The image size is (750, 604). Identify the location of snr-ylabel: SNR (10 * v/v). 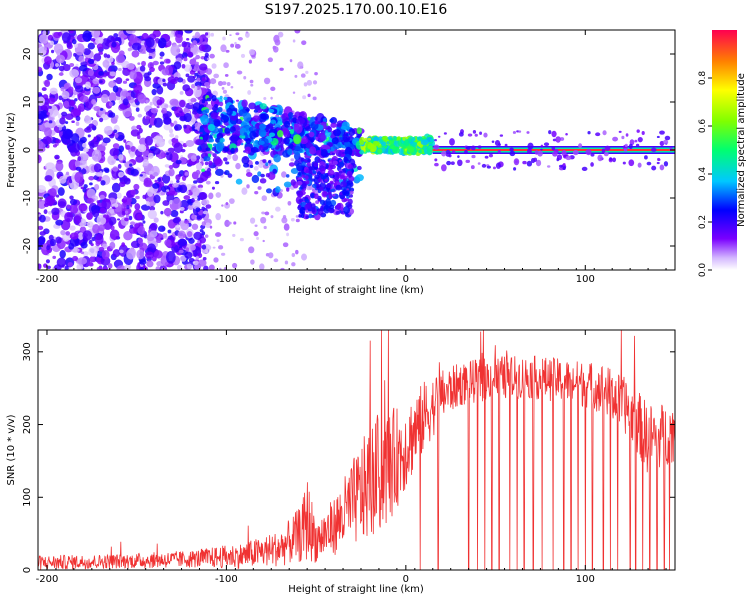
(11, 449).